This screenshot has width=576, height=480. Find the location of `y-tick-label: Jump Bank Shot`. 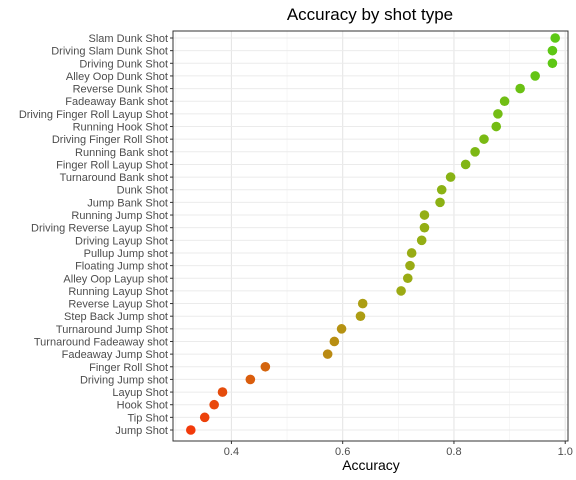

y-tick-label: Jump Bank Shot is located at coordinates (127, 203).